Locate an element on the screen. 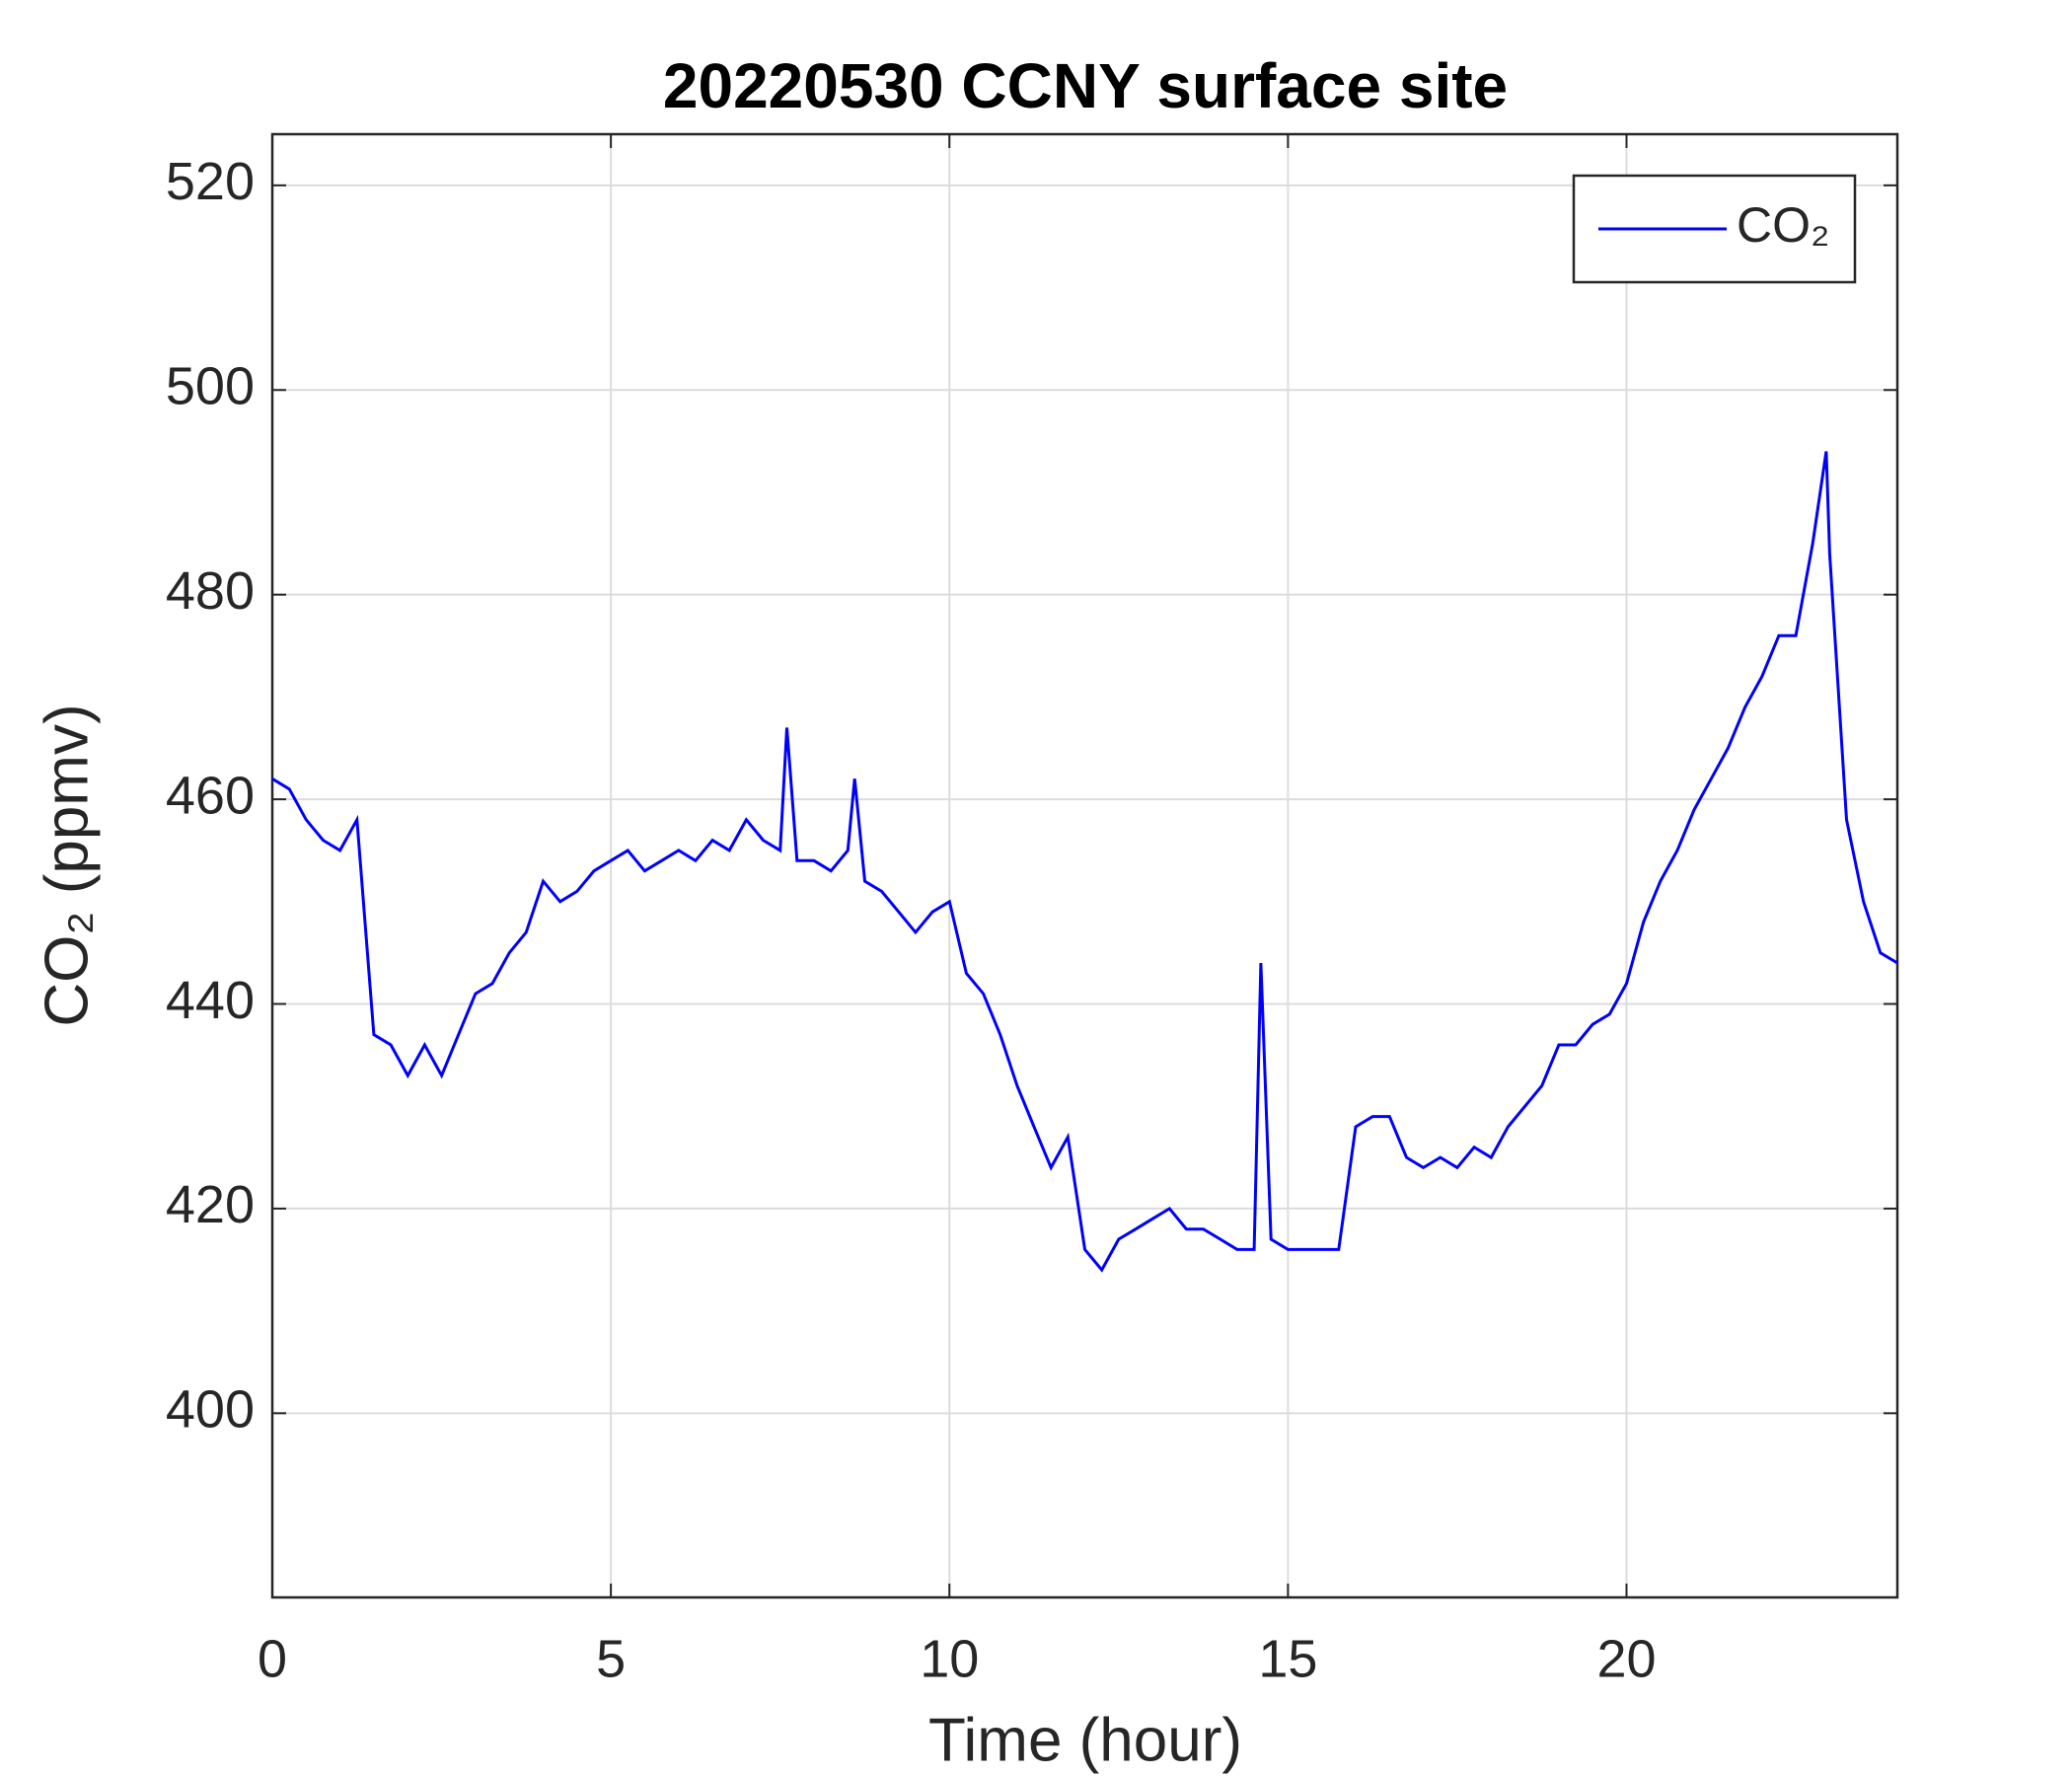 The height and width of the screenshot is (1776, 2072). y-tick-label: 400 is located at coordinates (211, 1410).